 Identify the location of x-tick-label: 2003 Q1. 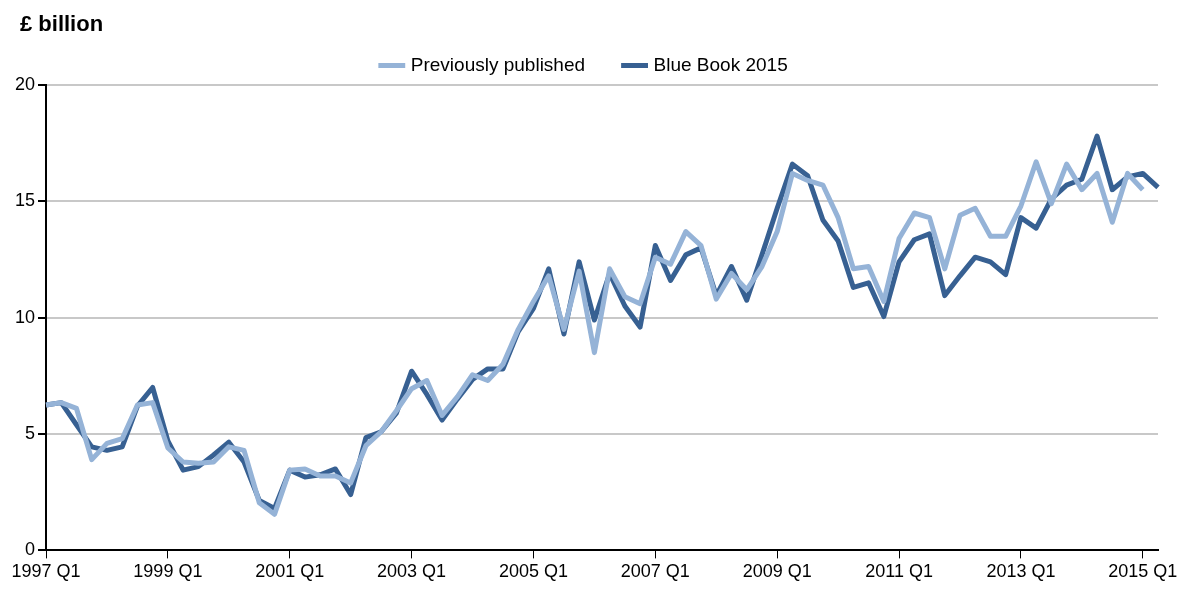
(412, 571).